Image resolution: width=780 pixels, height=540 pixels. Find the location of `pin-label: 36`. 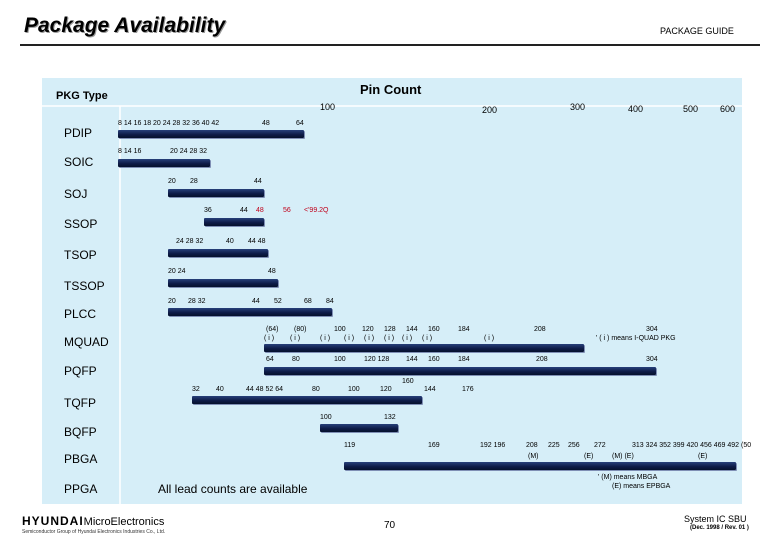

pin-label: 36 is located at coordinates (208, 210).